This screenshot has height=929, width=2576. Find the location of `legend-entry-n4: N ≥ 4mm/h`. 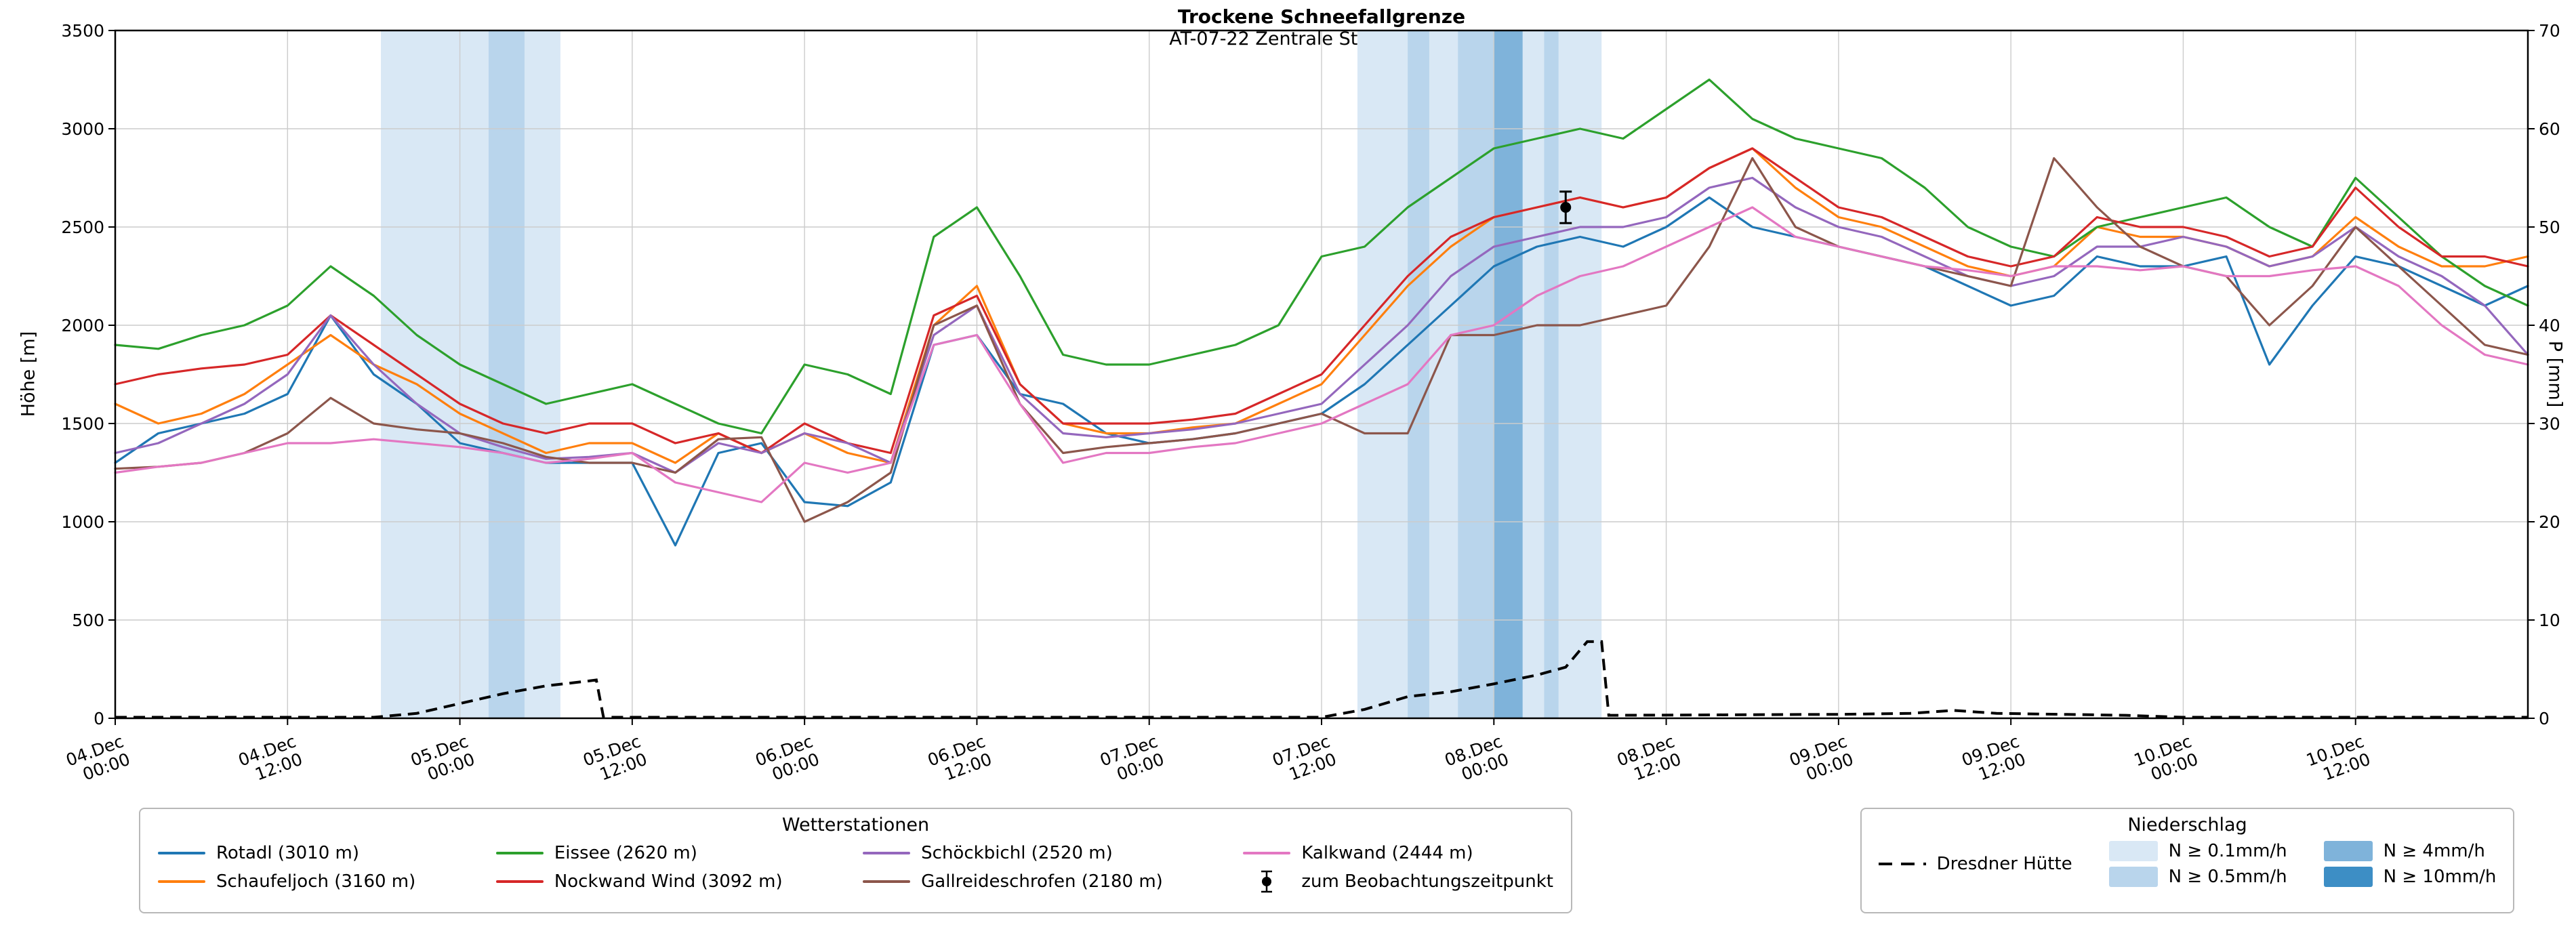

legend-entry-n4: N ≥ 4mm/h is located at coordinates (2410, 851).